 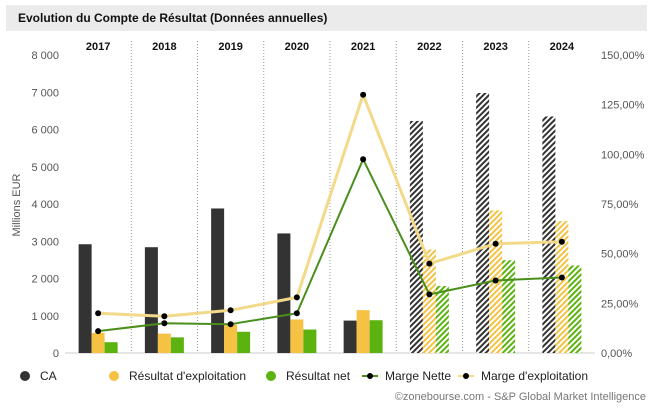 I want to click on y2-tick-label: 75,00%, so click(x=620, y=205).